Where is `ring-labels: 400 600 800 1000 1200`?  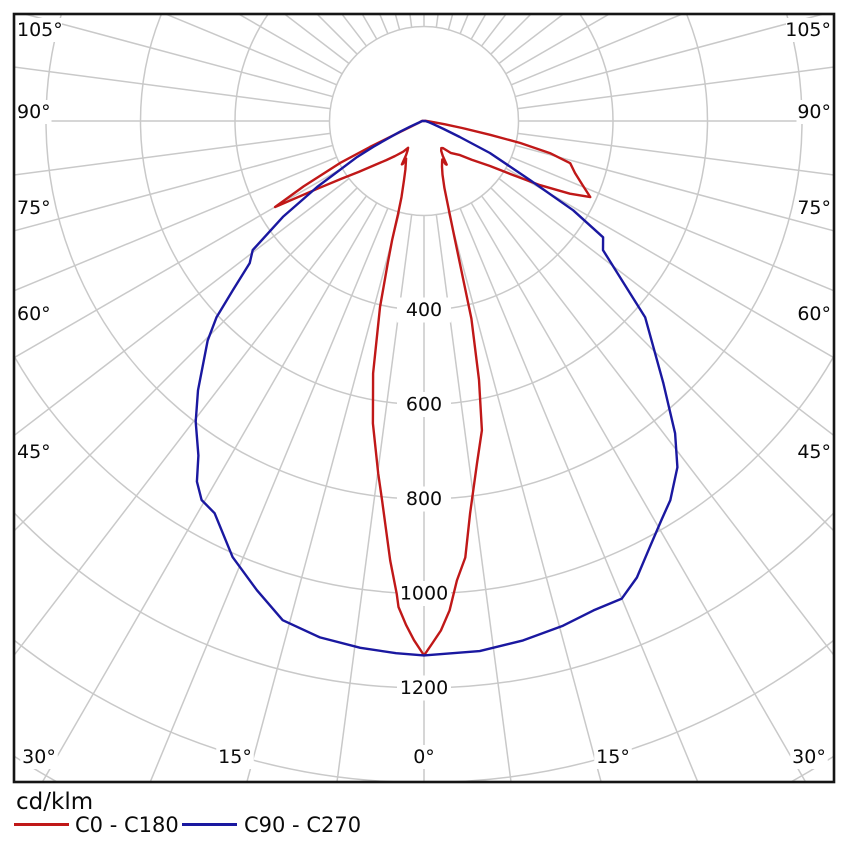 ring-labels: 400 600 800 1000 1200 is located at coordinates (424, 499).